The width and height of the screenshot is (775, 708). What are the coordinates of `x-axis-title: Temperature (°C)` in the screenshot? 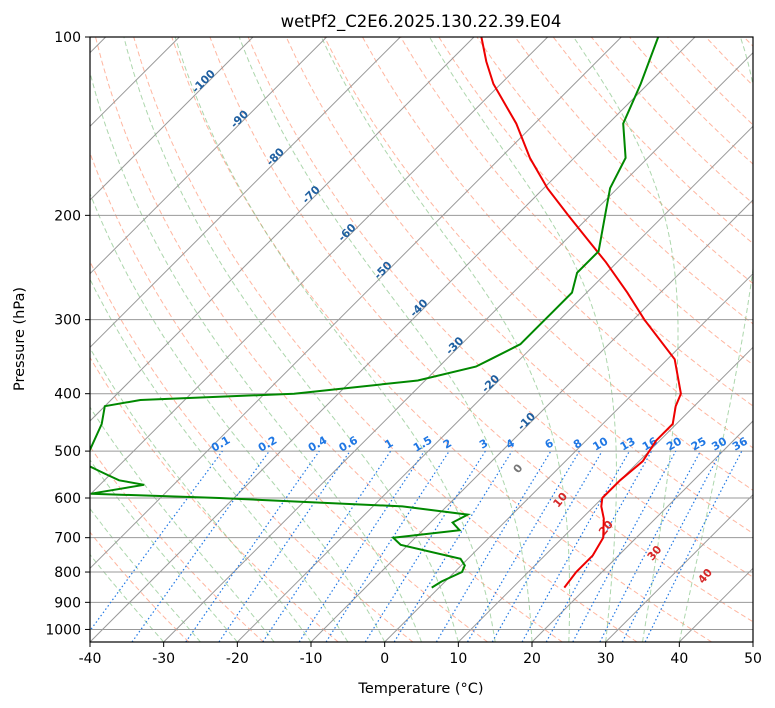 It's located at (420, 689).